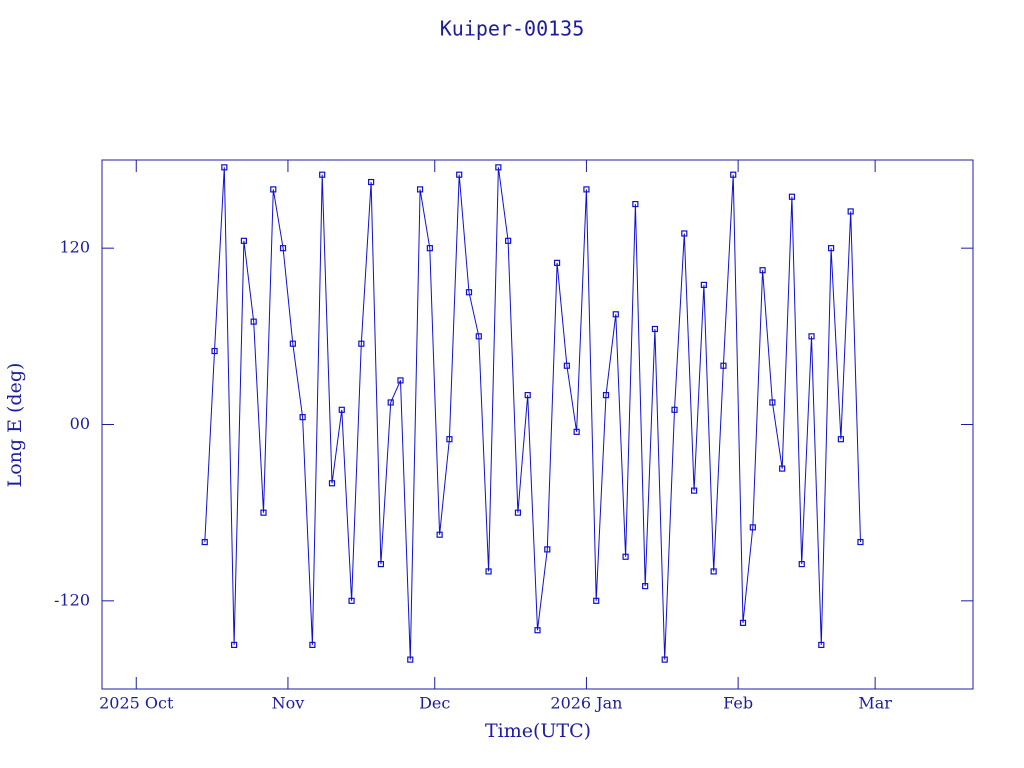 The width and height of the screenshot is (1024, 768). I want to click on x-tick-label: 2025 Oct, so click(136, 703).